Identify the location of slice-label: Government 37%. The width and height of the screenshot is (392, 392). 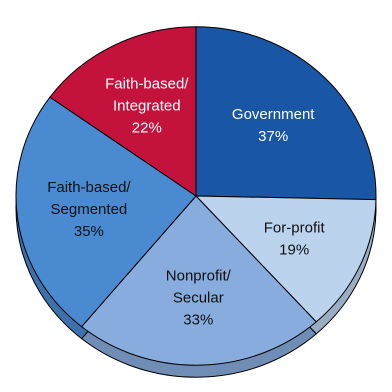
(273, 125).